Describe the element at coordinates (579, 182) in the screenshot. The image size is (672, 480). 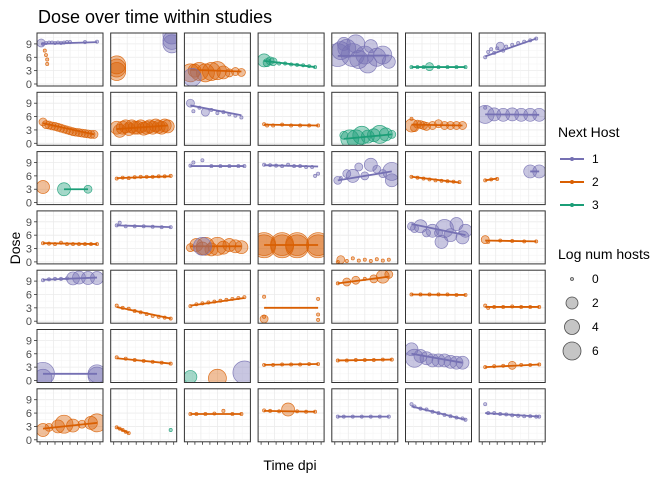
I see `legend-color-item: 2` at that location.